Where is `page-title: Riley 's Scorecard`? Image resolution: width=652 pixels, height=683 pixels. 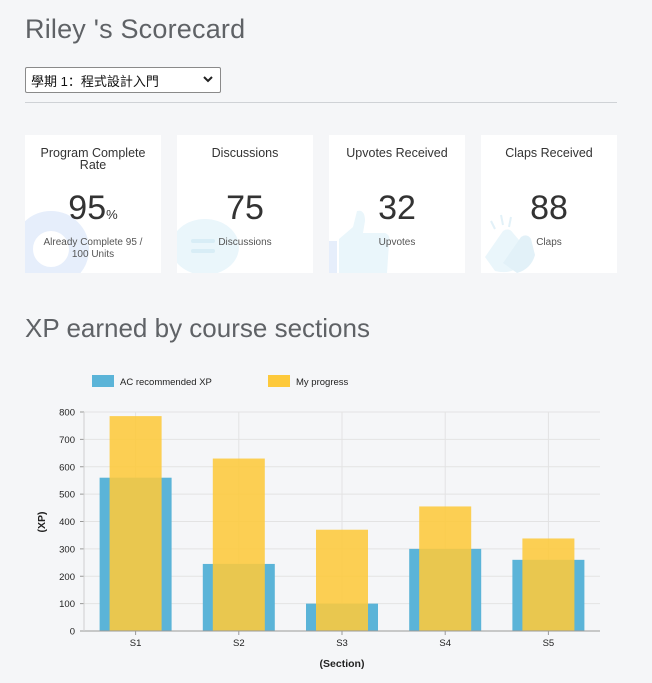 page-title: Riley 's Scorecard is located at coordinates (135, 29).